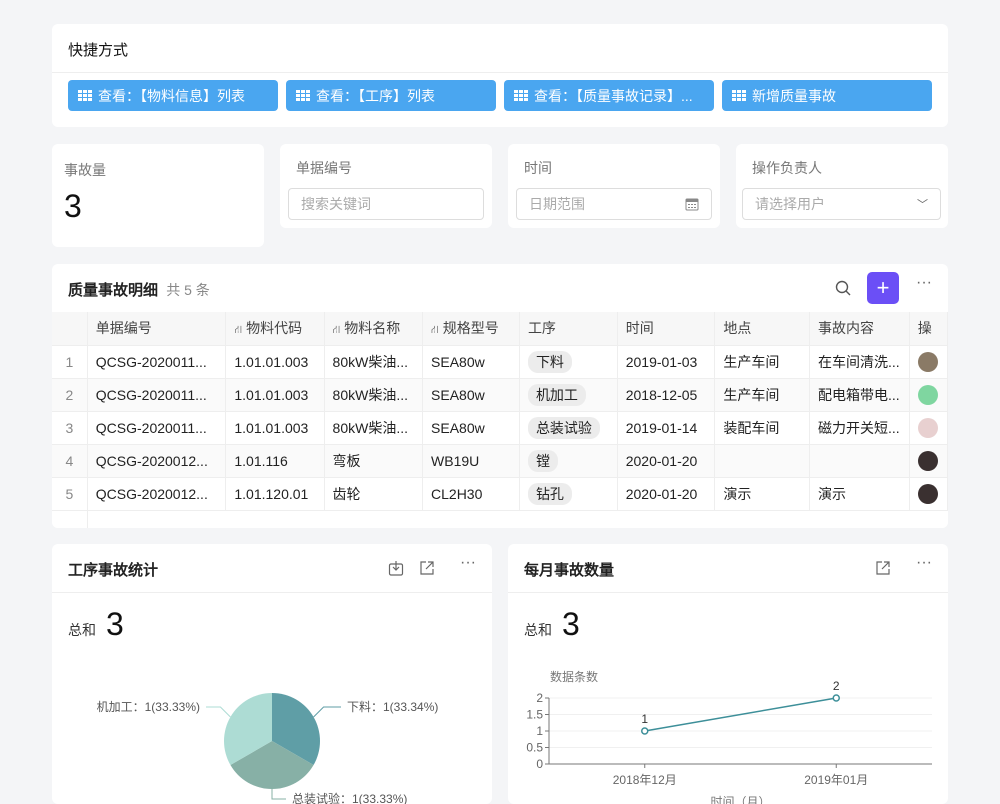 Image resolution: width=1000 pixels, height=804 pixels. What do you see at coordinates (644, 719) in the screenshot?
I see `data-label: 1` at bounding box center [644, 719].